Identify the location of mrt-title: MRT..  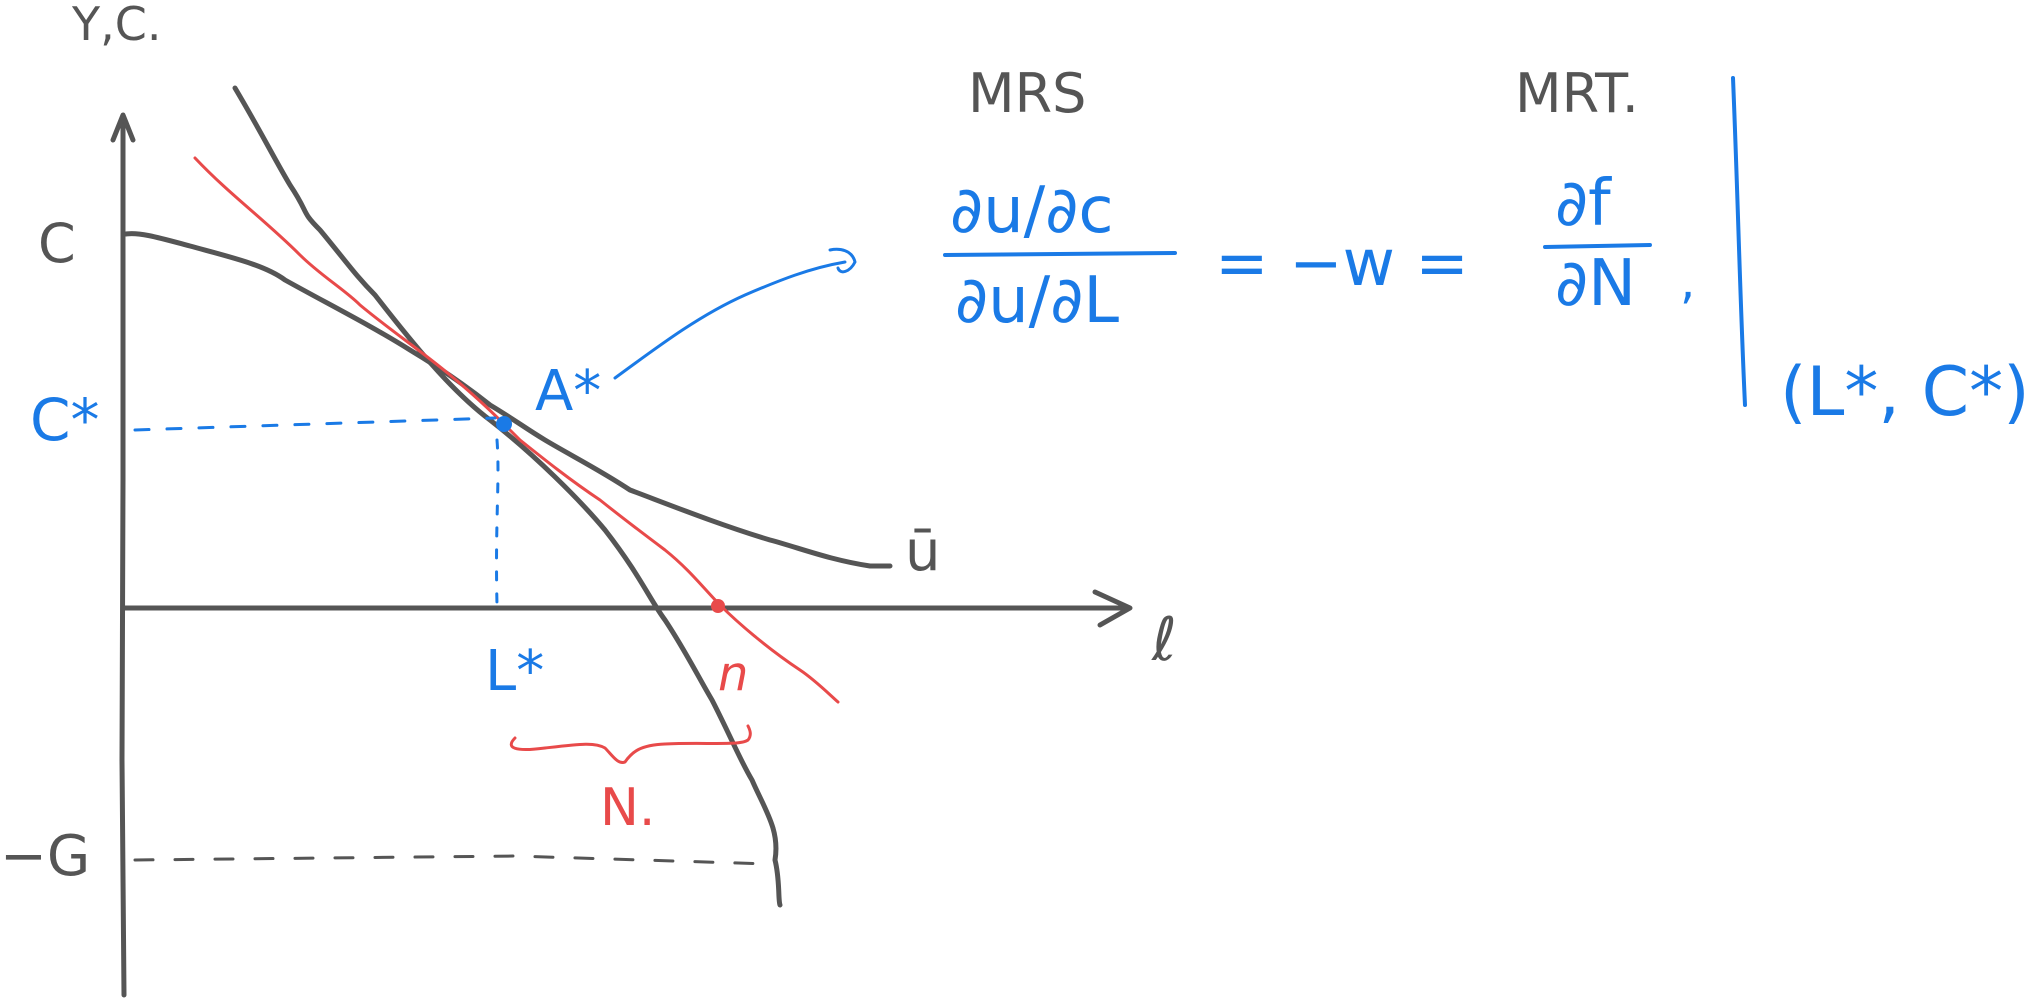
(1577, 93).